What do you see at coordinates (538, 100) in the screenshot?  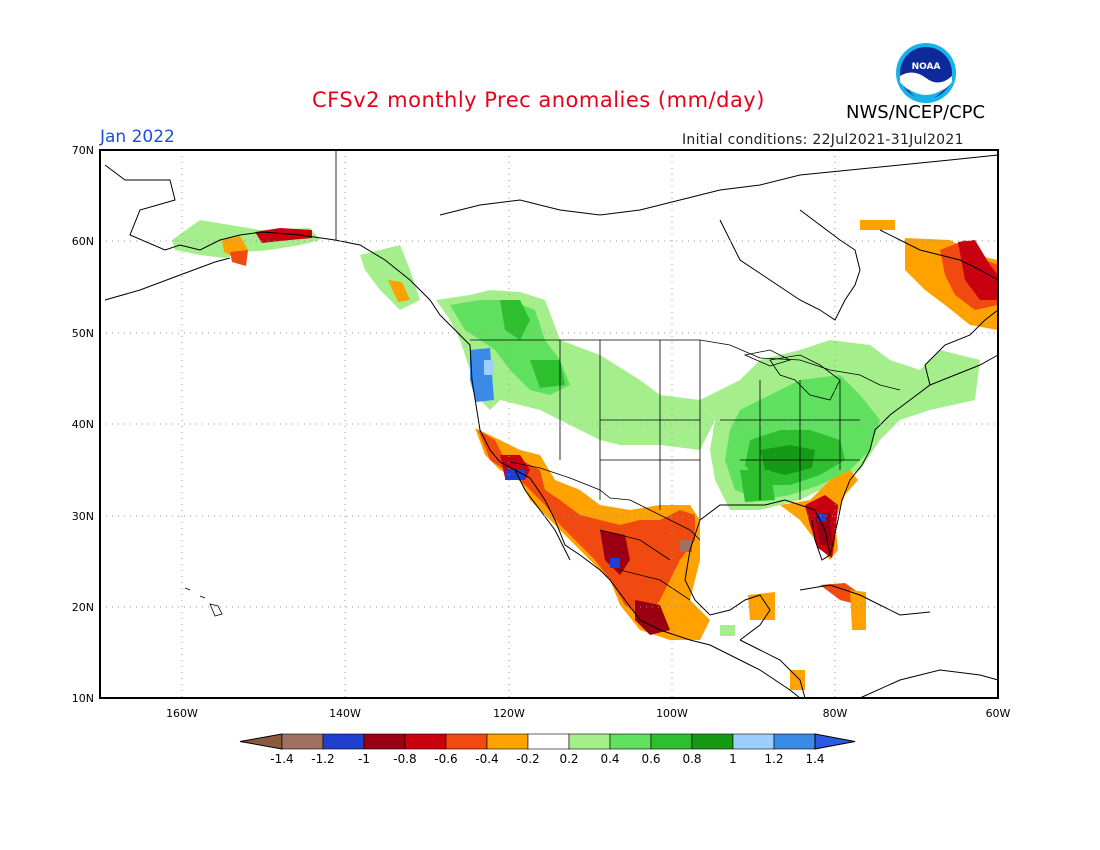 I see `chart-title: CFSv2 monthly Prec anomalies (mm/day)` at bounding box center [538, 100].